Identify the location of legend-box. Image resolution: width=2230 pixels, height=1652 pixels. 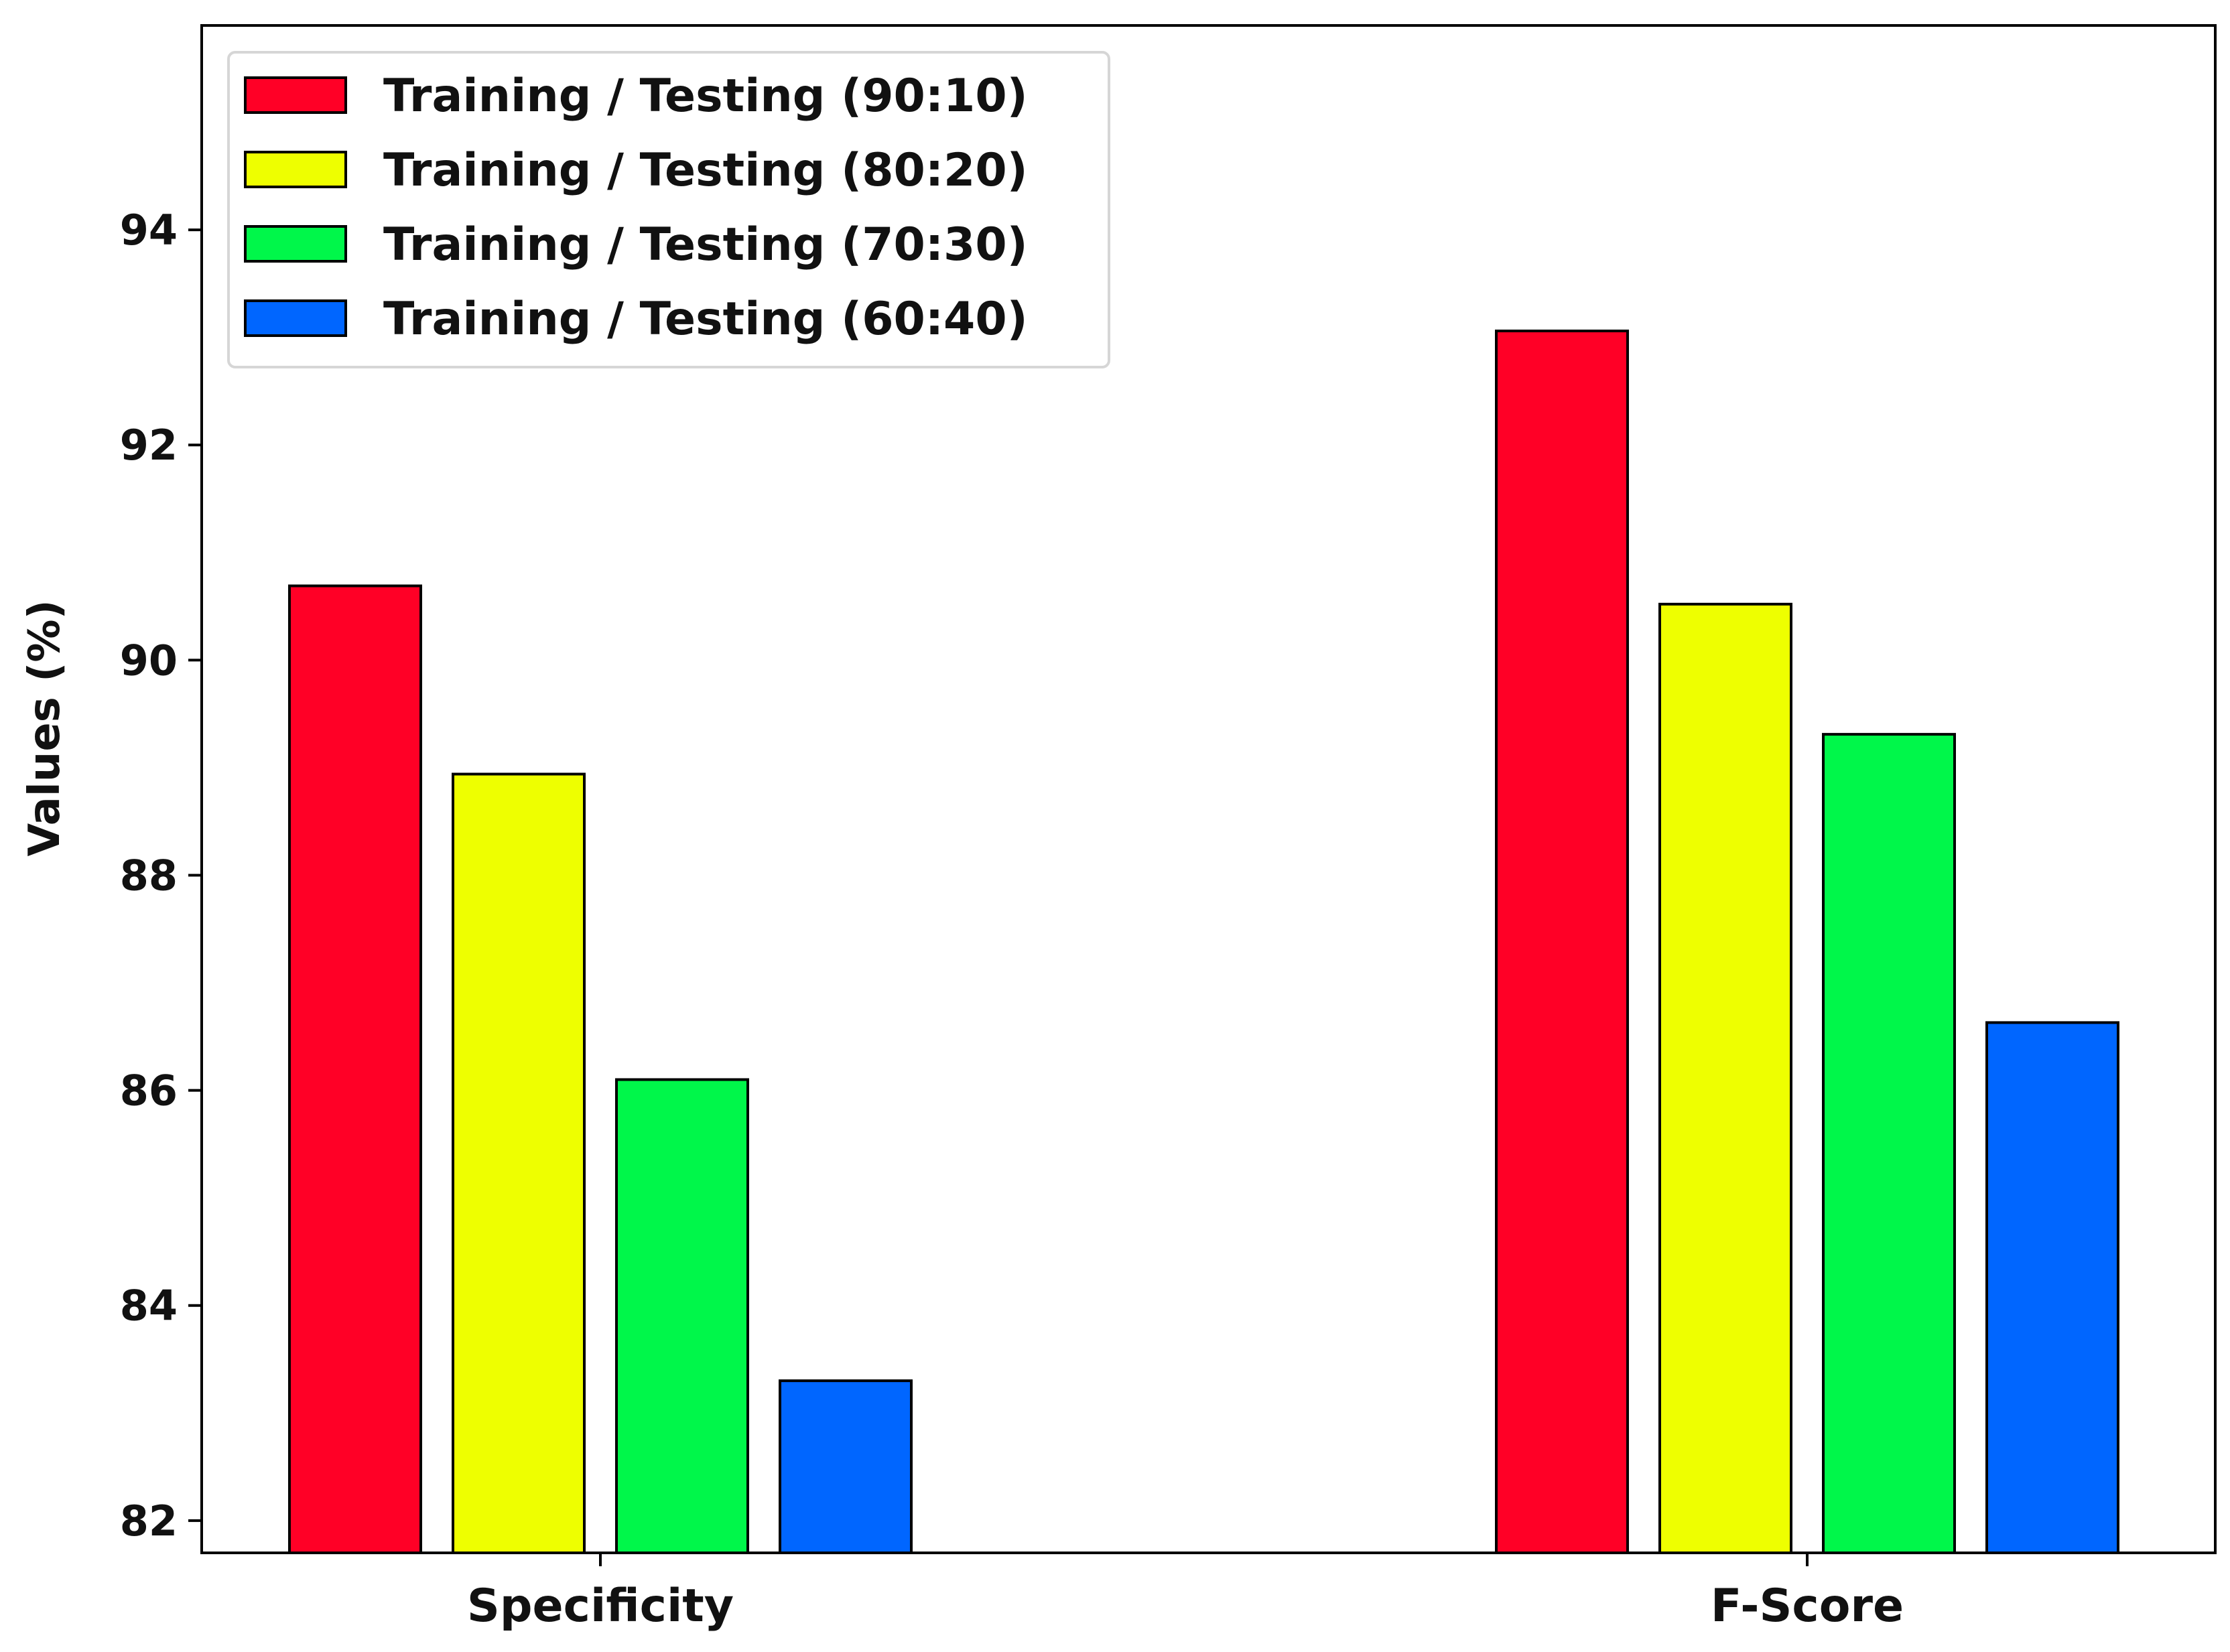
(668, 209).